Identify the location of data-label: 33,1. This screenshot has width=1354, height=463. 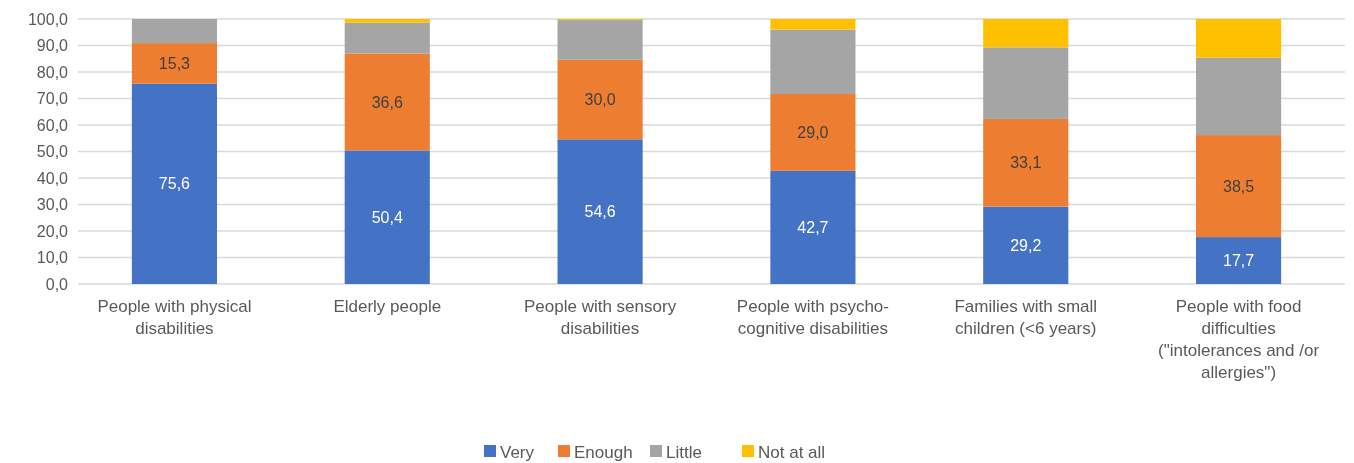
(1026, 163).